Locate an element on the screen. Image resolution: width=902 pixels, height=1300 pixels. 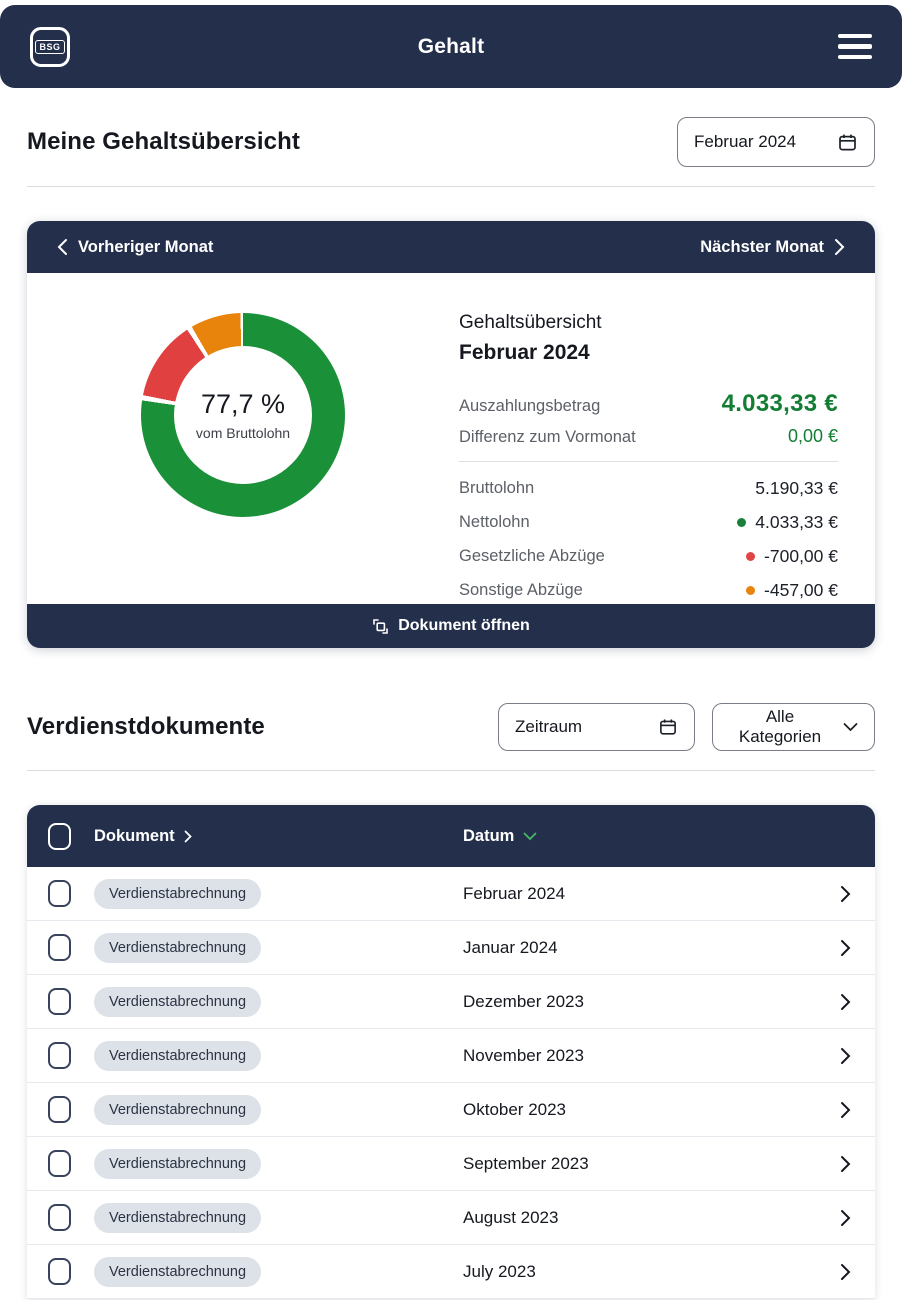
month-picker-value: Februar 2024 is located at coordinates (745, 141).